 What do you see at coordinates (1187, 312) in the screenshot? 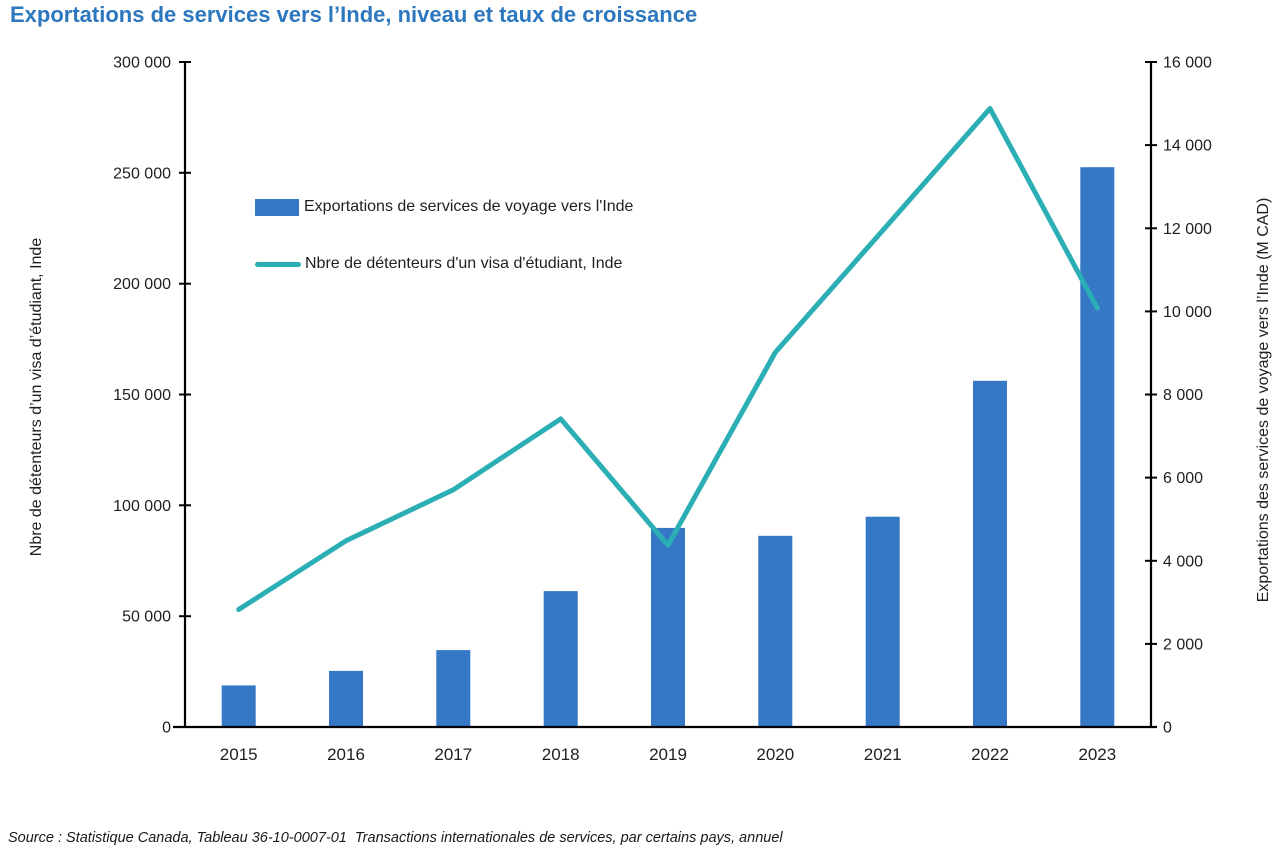
I see `right-axis-tick-label: 10 000` at bounding box center [1187, 312].